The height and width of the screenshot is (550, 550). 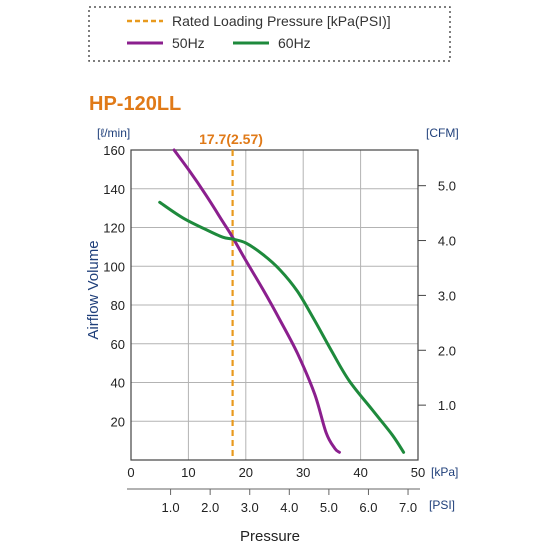 What do you see at coordinates (270, 536) in the screenshot?
I see `x-axis-title: Pressure` at bounding box center [270, 536].